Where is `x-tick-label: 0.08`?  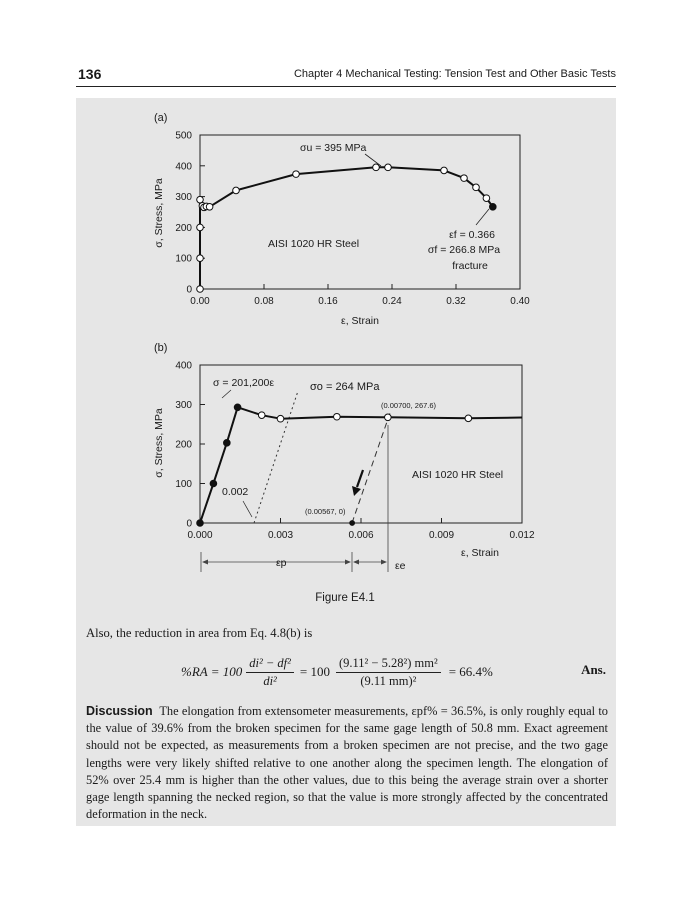 x-tick-label: 0.08 is located at coordinates (264, 301).